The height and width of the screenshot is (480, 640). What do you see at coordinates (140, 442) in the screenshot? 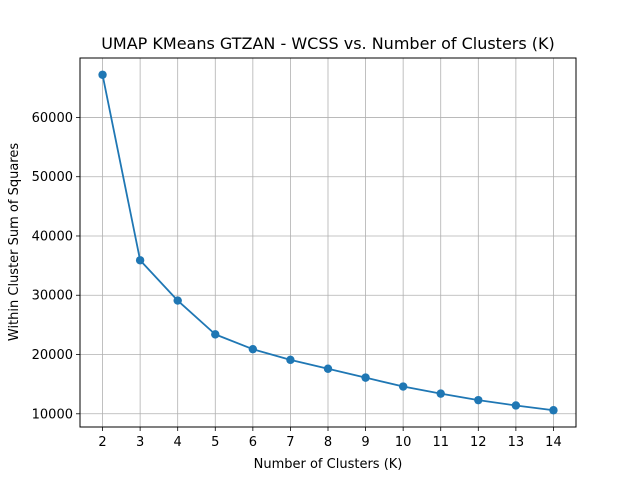
I see `x-tick-label: 3` at bounding box center [140, 442].